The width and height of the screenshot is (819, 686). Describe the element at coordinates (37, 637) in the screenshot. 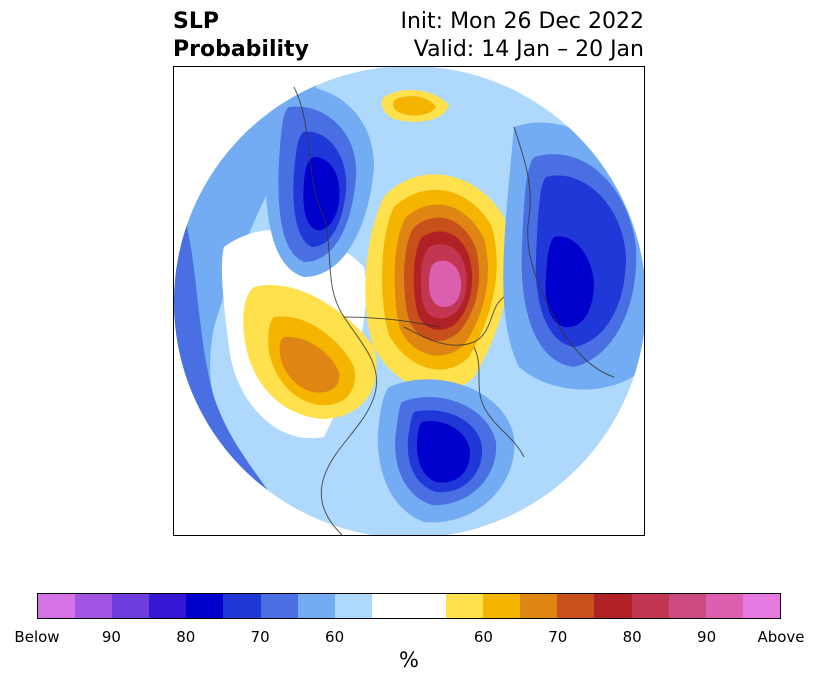

I see `colorbar-tick-label: Below` at that location.